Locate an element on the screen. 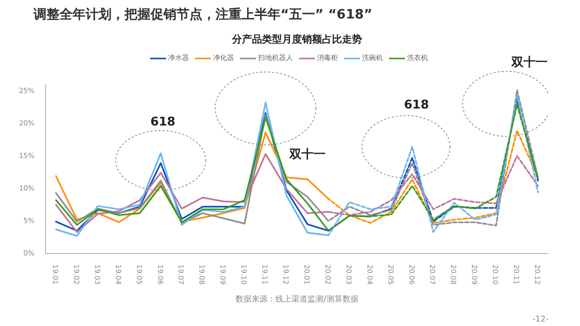  text: -12- is located at coordinates (540, 319).